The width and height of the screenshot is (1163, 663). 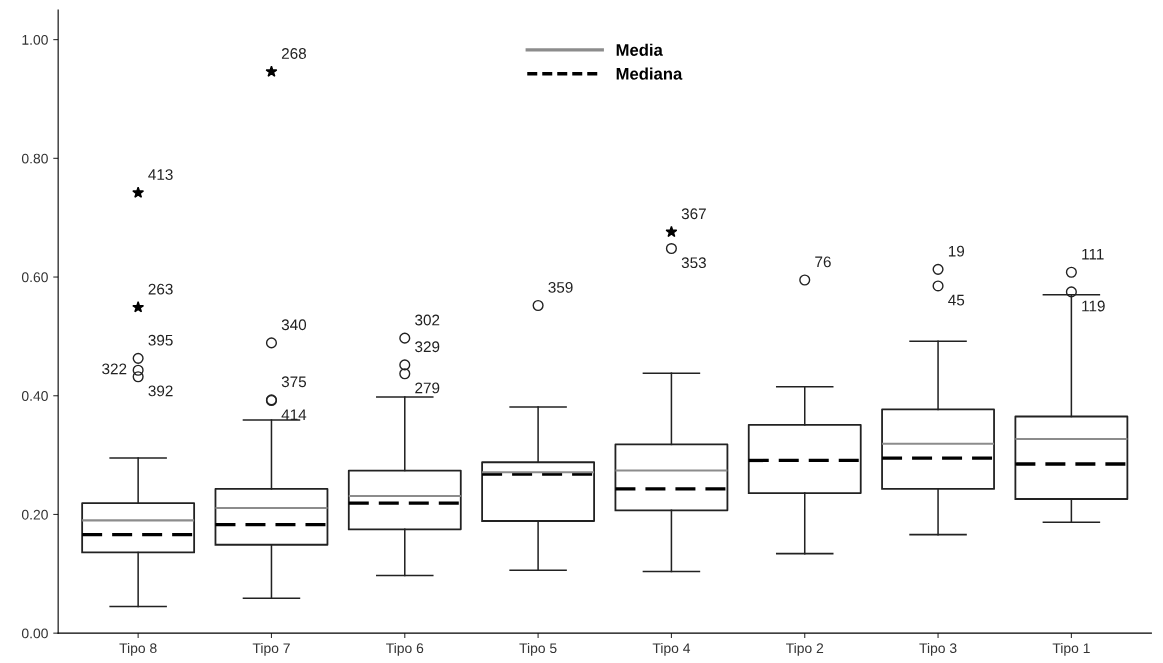 What do you see at coordinates (160, 340) in the screenshot?
I see `annotation: 395` at bounding box center [160, 340].